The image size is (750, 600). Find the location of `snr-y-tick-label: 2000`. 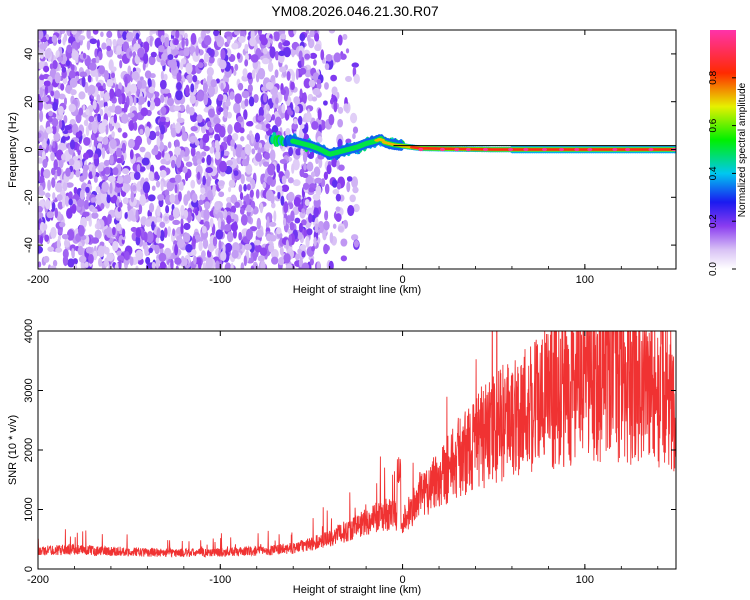

snr-y-tick-label: 2000 is located at coordinates (29, 450).